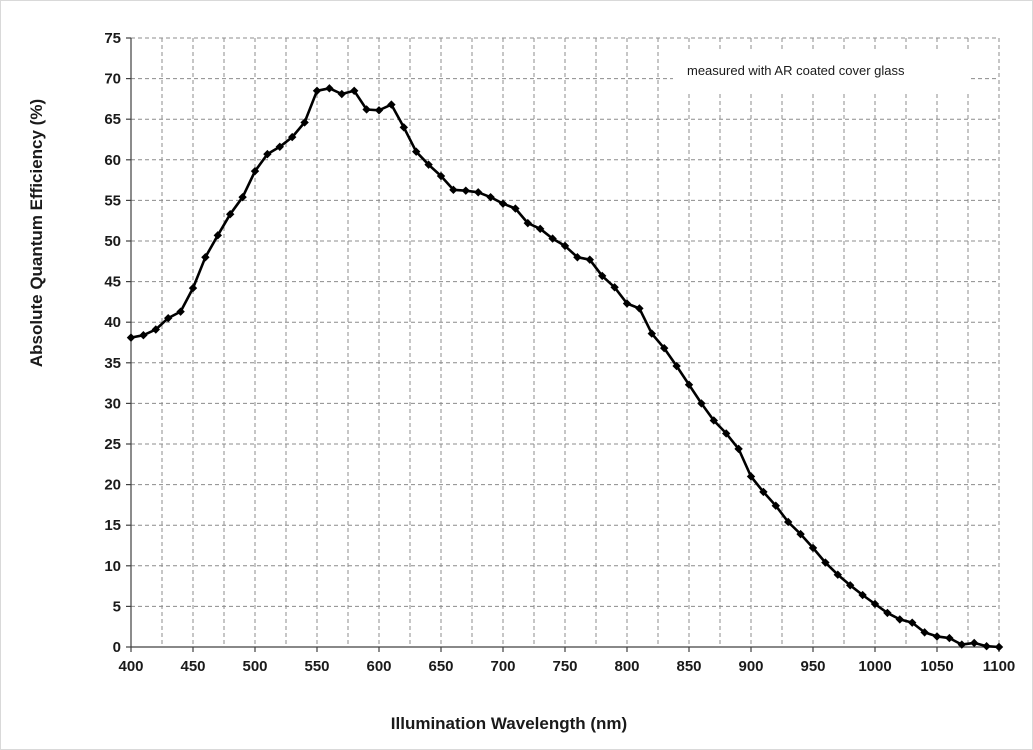  Describe the element at coordinates (874, 666) in the screenshot. I see `x-tick-label-12: 1000` at that location.